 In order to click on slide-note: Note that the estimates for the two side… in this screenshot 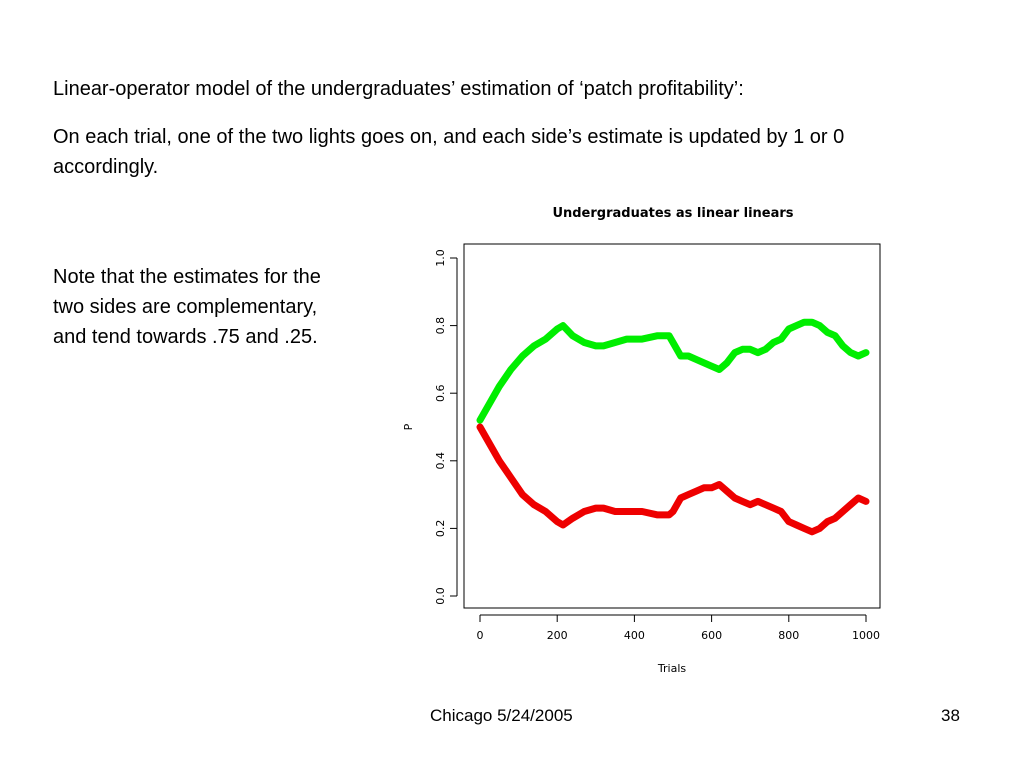, I will do `click(187, 307)`.